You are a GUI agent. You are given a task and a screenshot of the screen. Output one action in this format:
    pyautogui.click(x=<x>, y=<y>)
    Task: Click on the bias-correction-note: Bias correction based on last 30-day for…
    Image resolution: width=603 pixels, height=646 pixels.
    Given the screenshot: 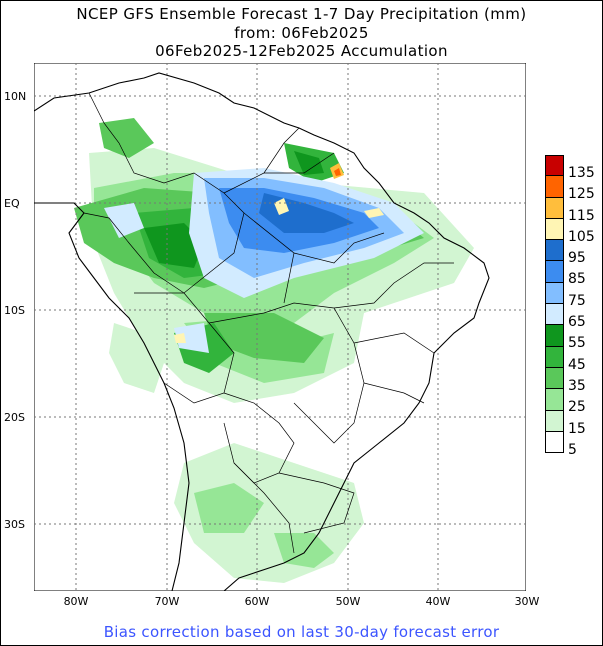 What is the action you would take?
    pyautogui.click(x=301, y=632)
    